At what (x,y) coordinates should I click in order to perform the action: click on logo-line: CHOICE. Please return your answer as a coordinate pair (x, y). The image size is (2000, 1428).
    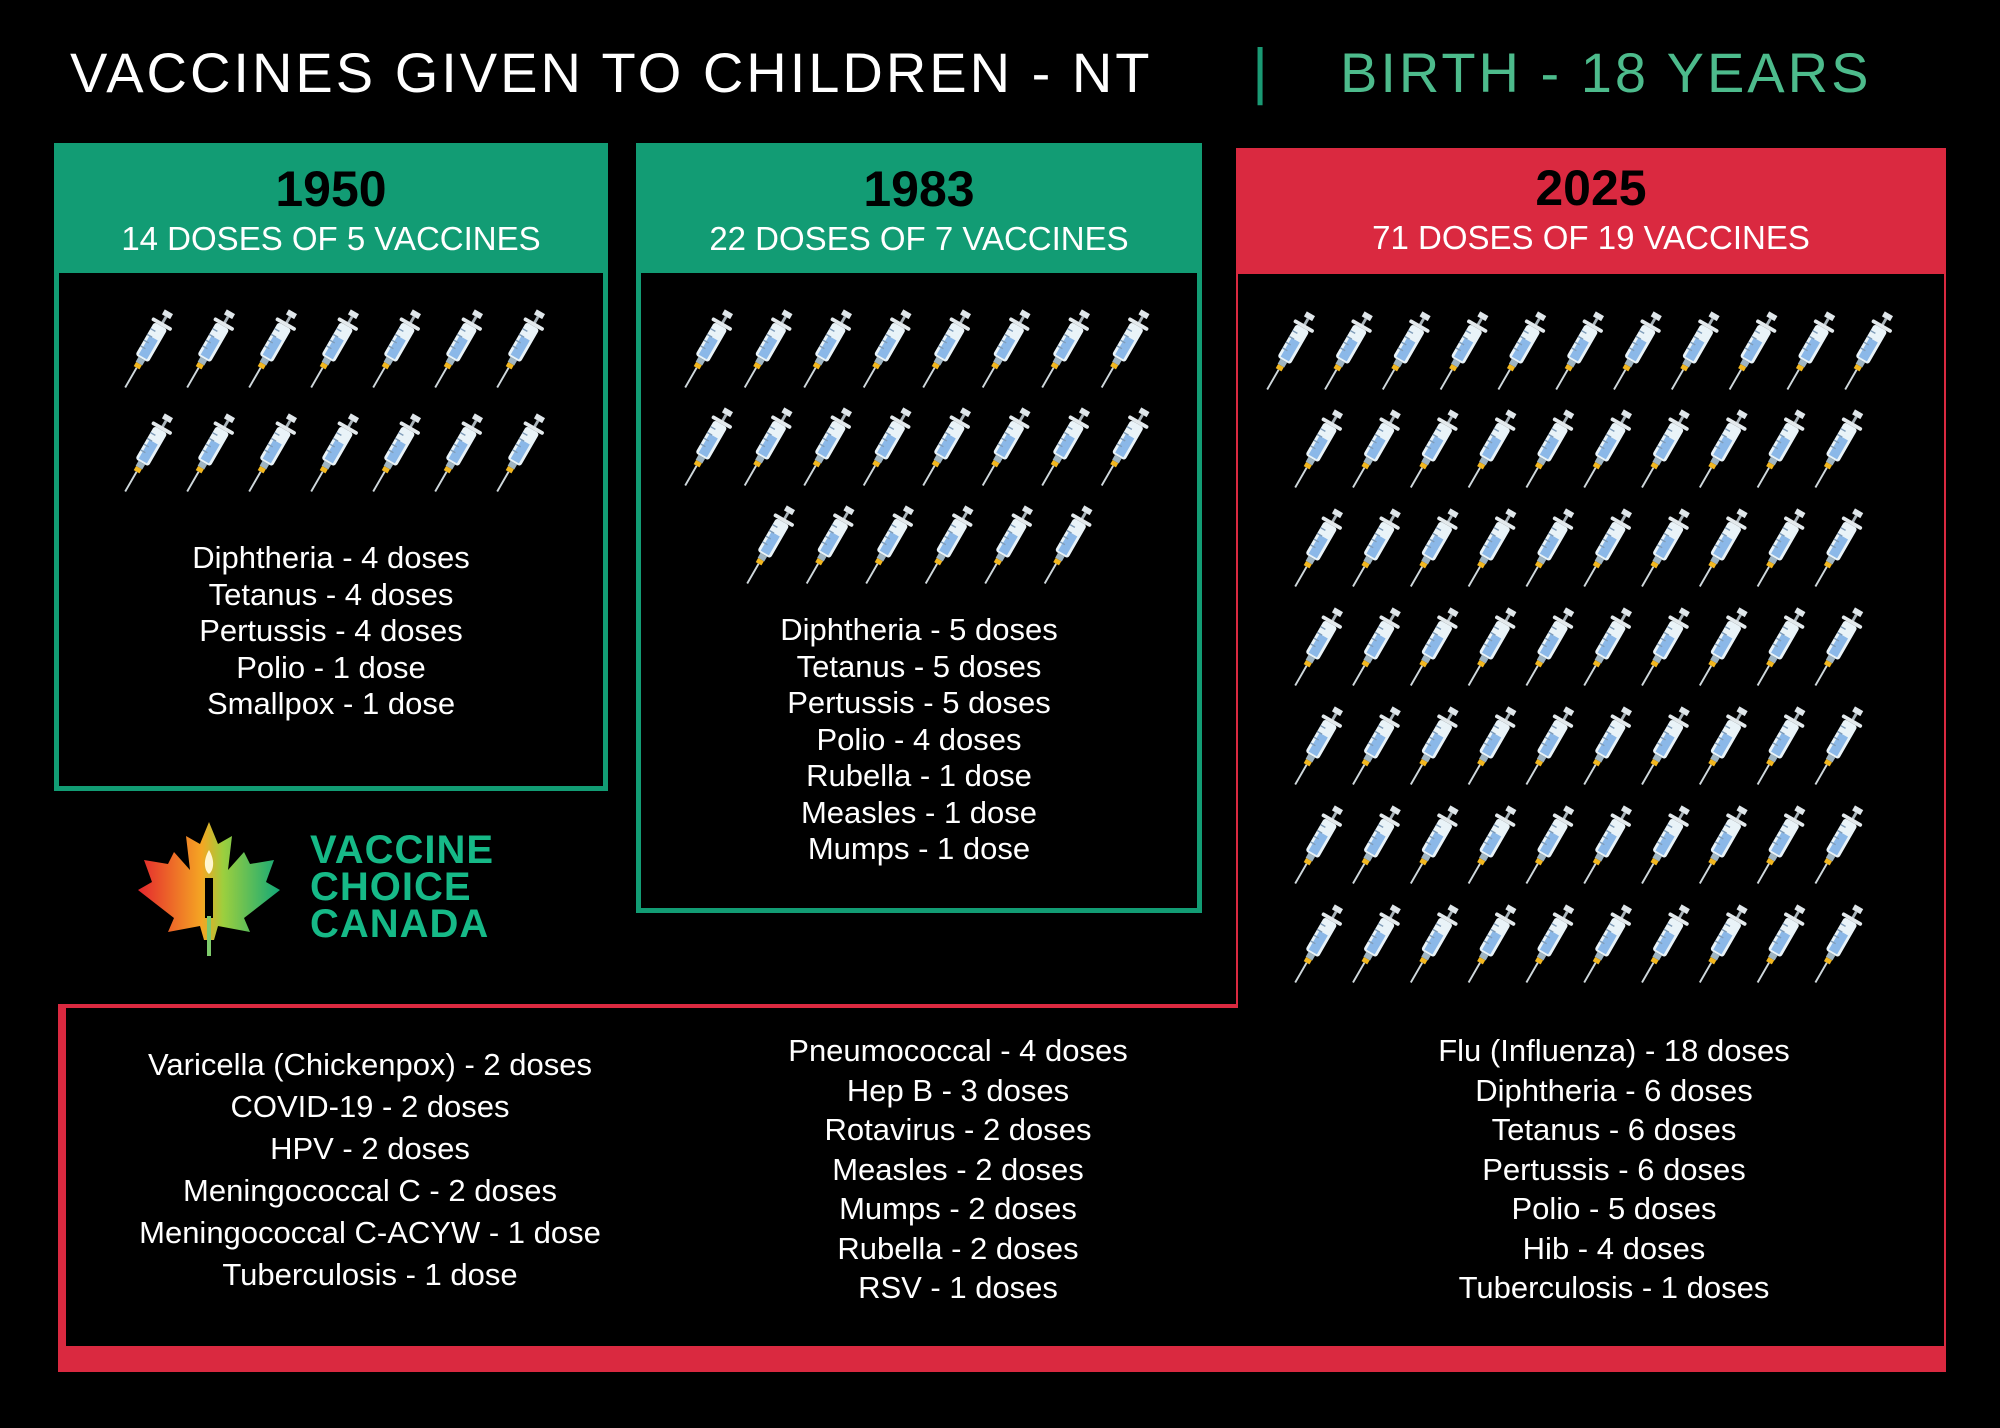
    Looking at the image, I should click on (391, 887).